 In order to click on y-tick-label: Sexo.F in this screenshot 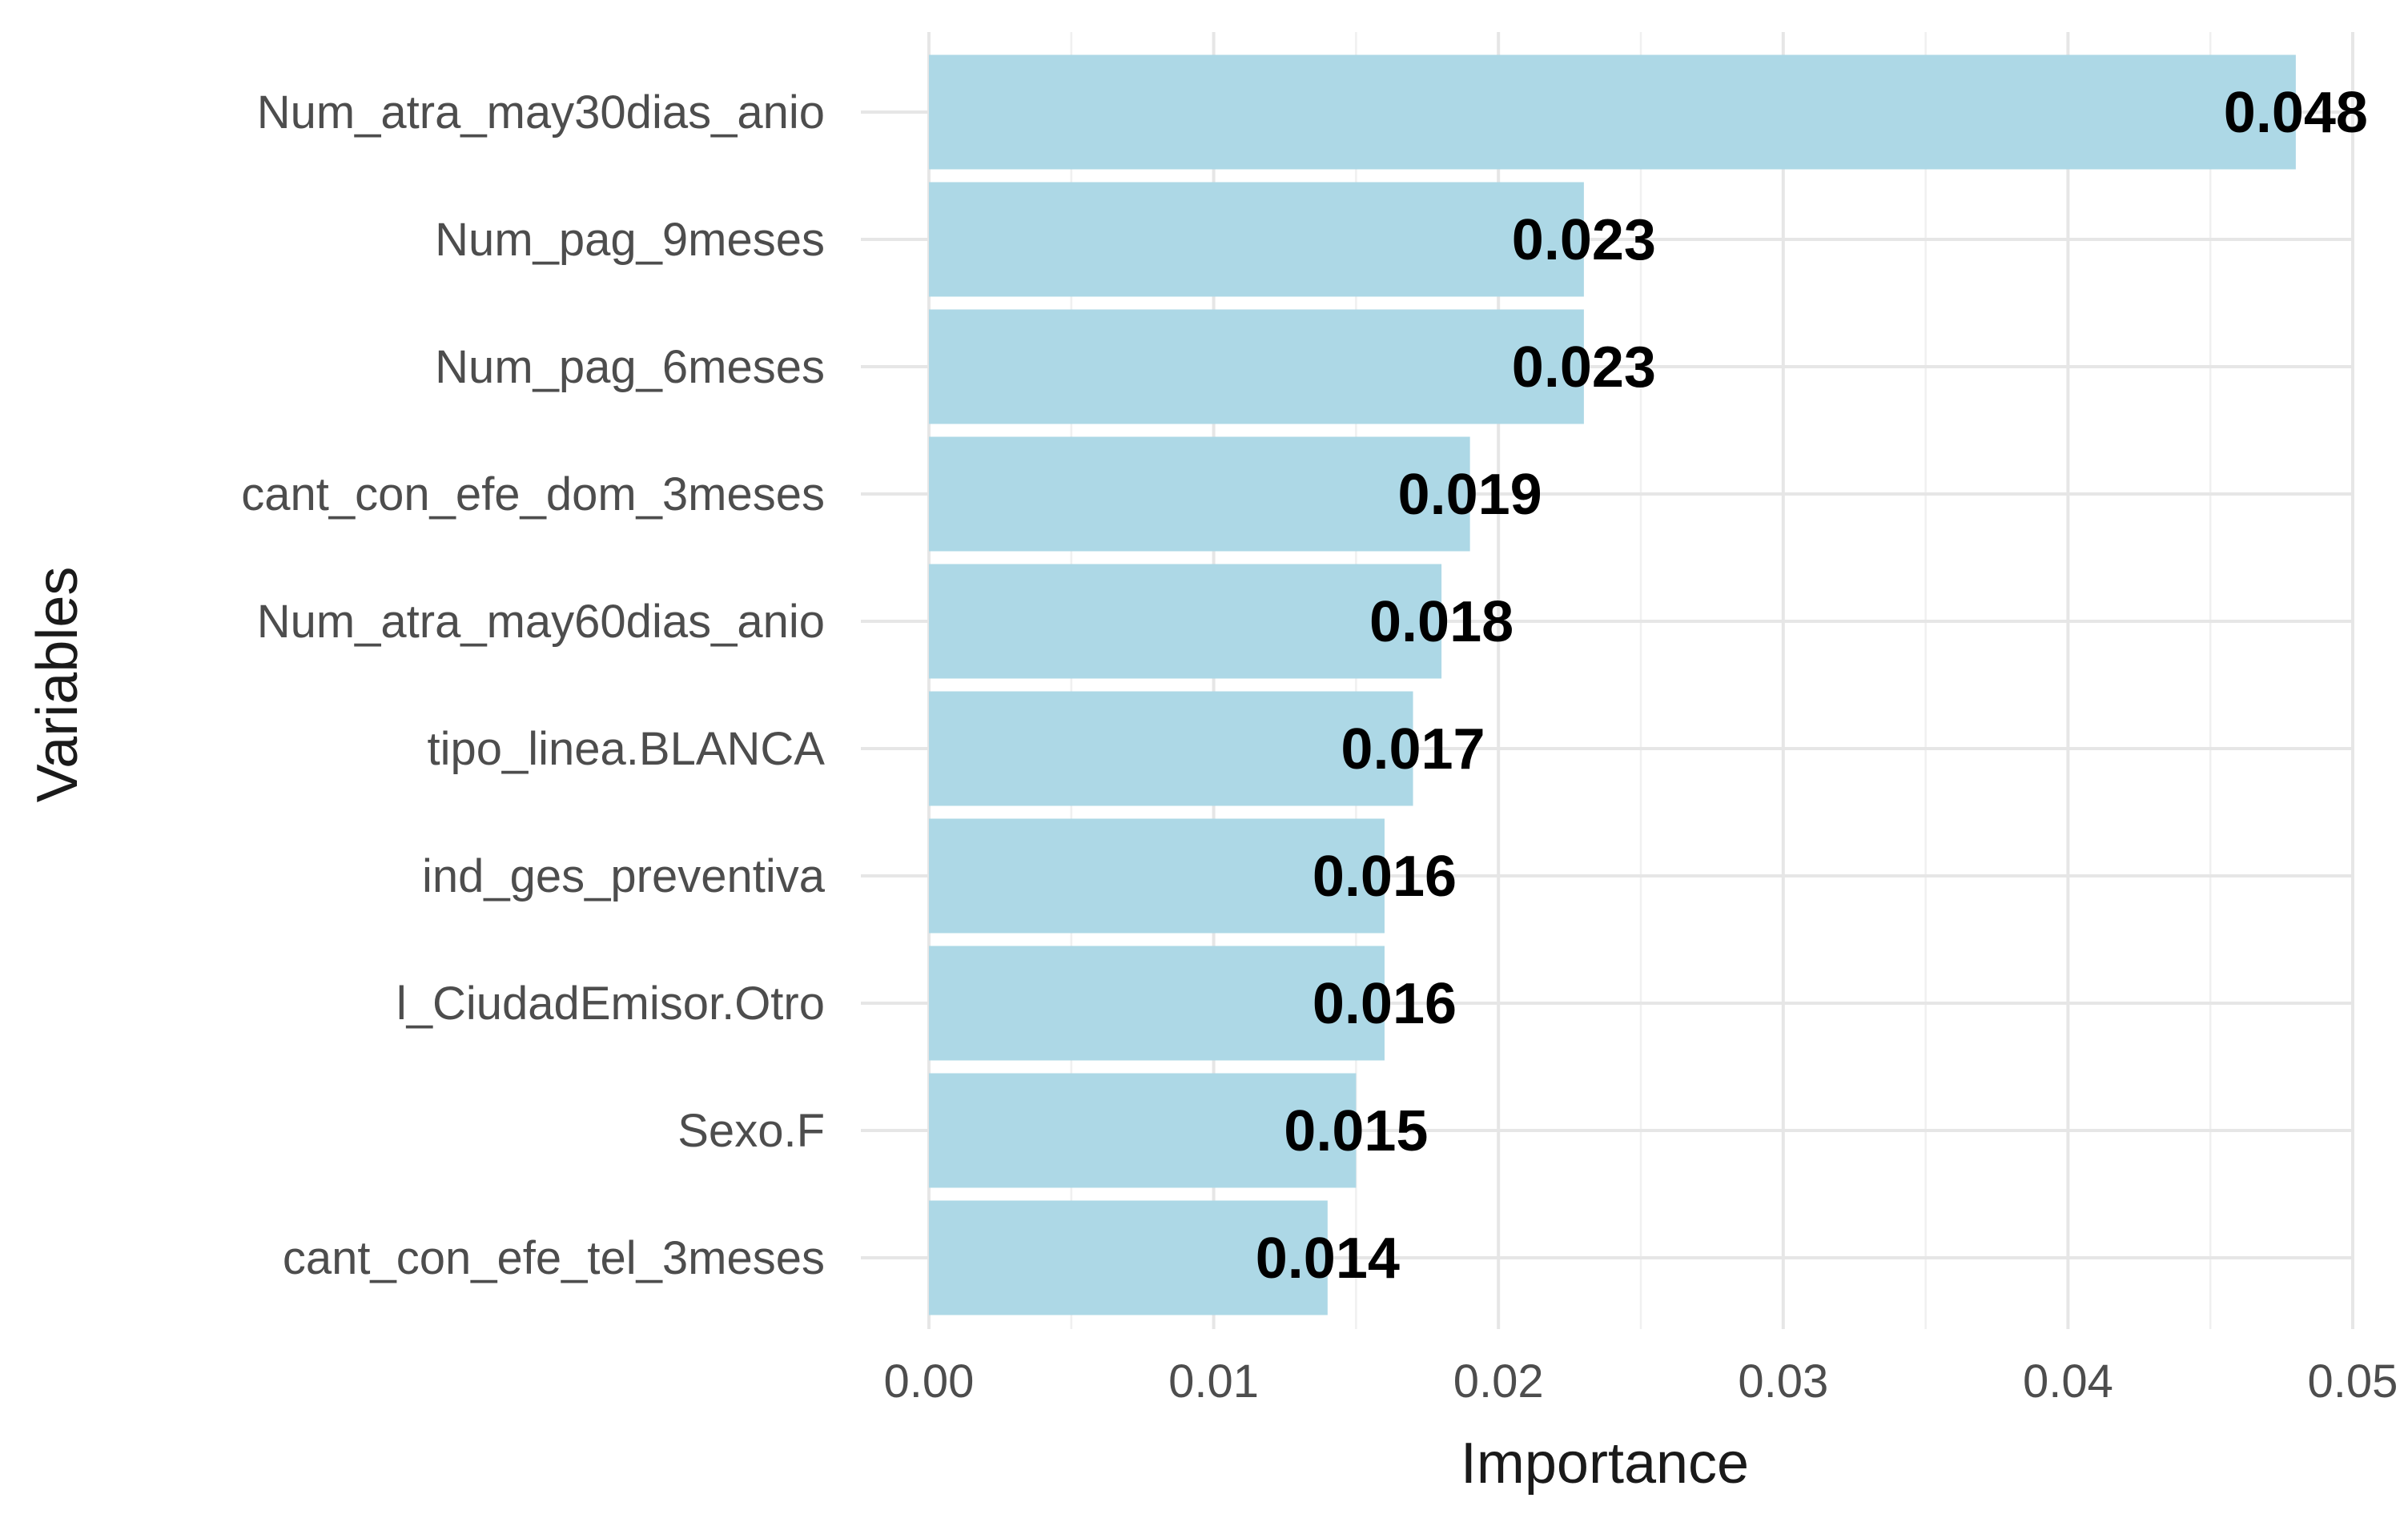, I will do `click(751, 1131)`.